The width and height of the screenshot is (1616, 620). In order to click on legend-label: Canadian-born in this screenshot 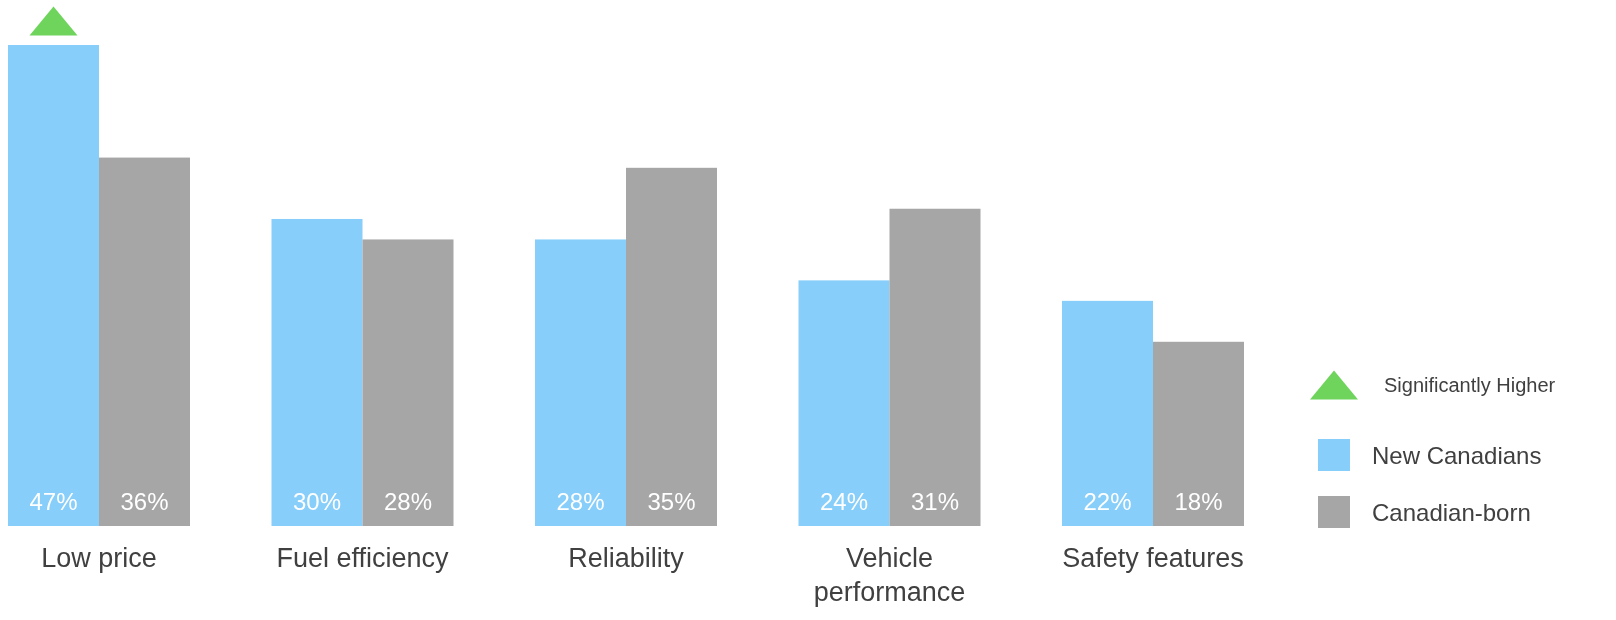, I will do `click(1451, 512)`.